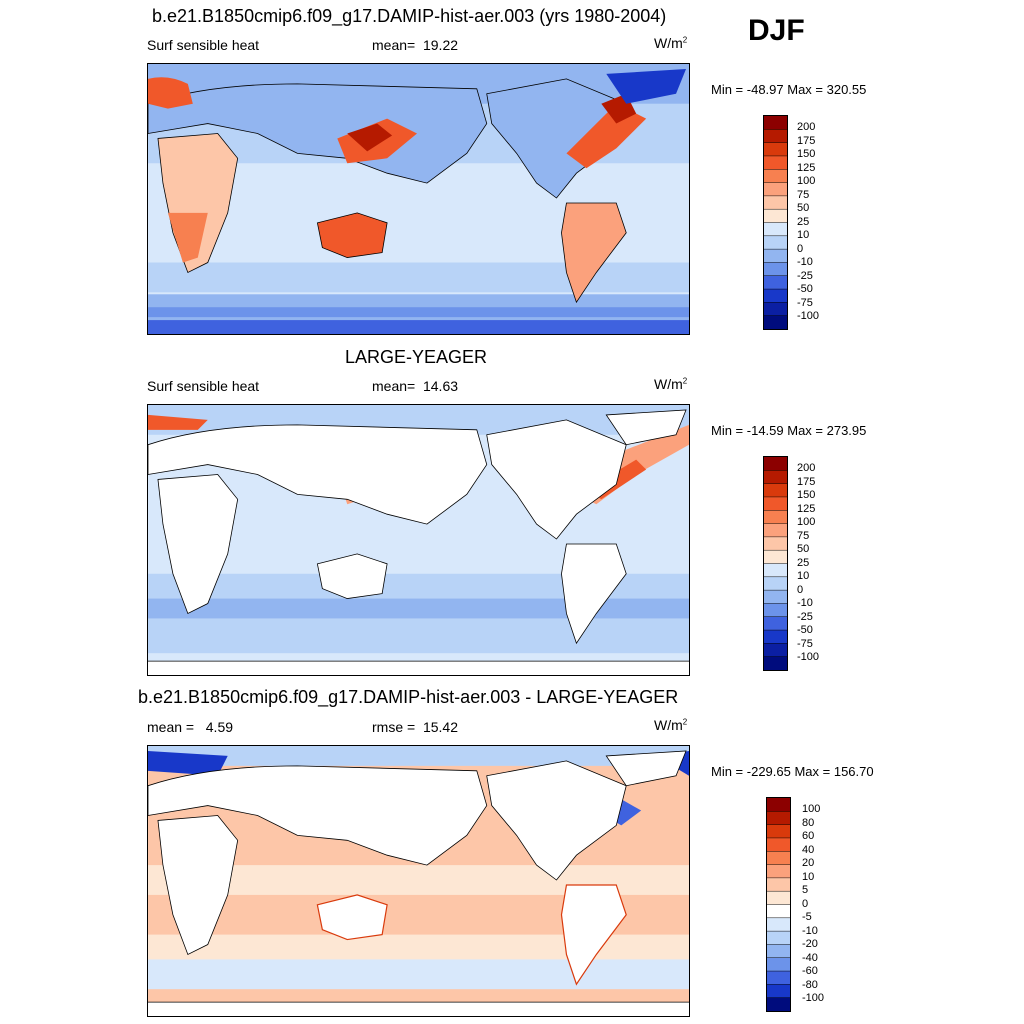  I want to click on panel3-map, so click(418, 881).